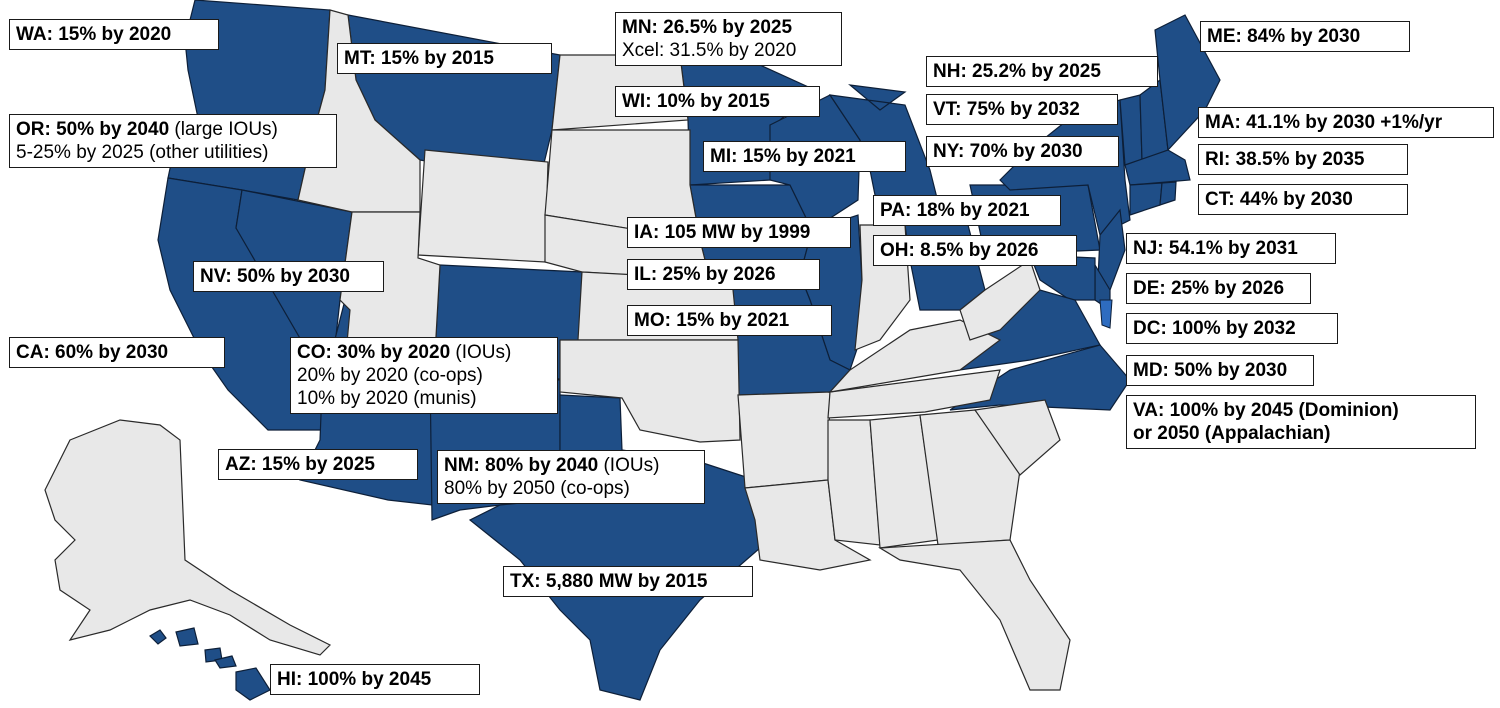 This screenshot has height=708, width=1500. Describe the element at coordinates (1146, 199) in the screenshot. I see `state-ct` at that location.